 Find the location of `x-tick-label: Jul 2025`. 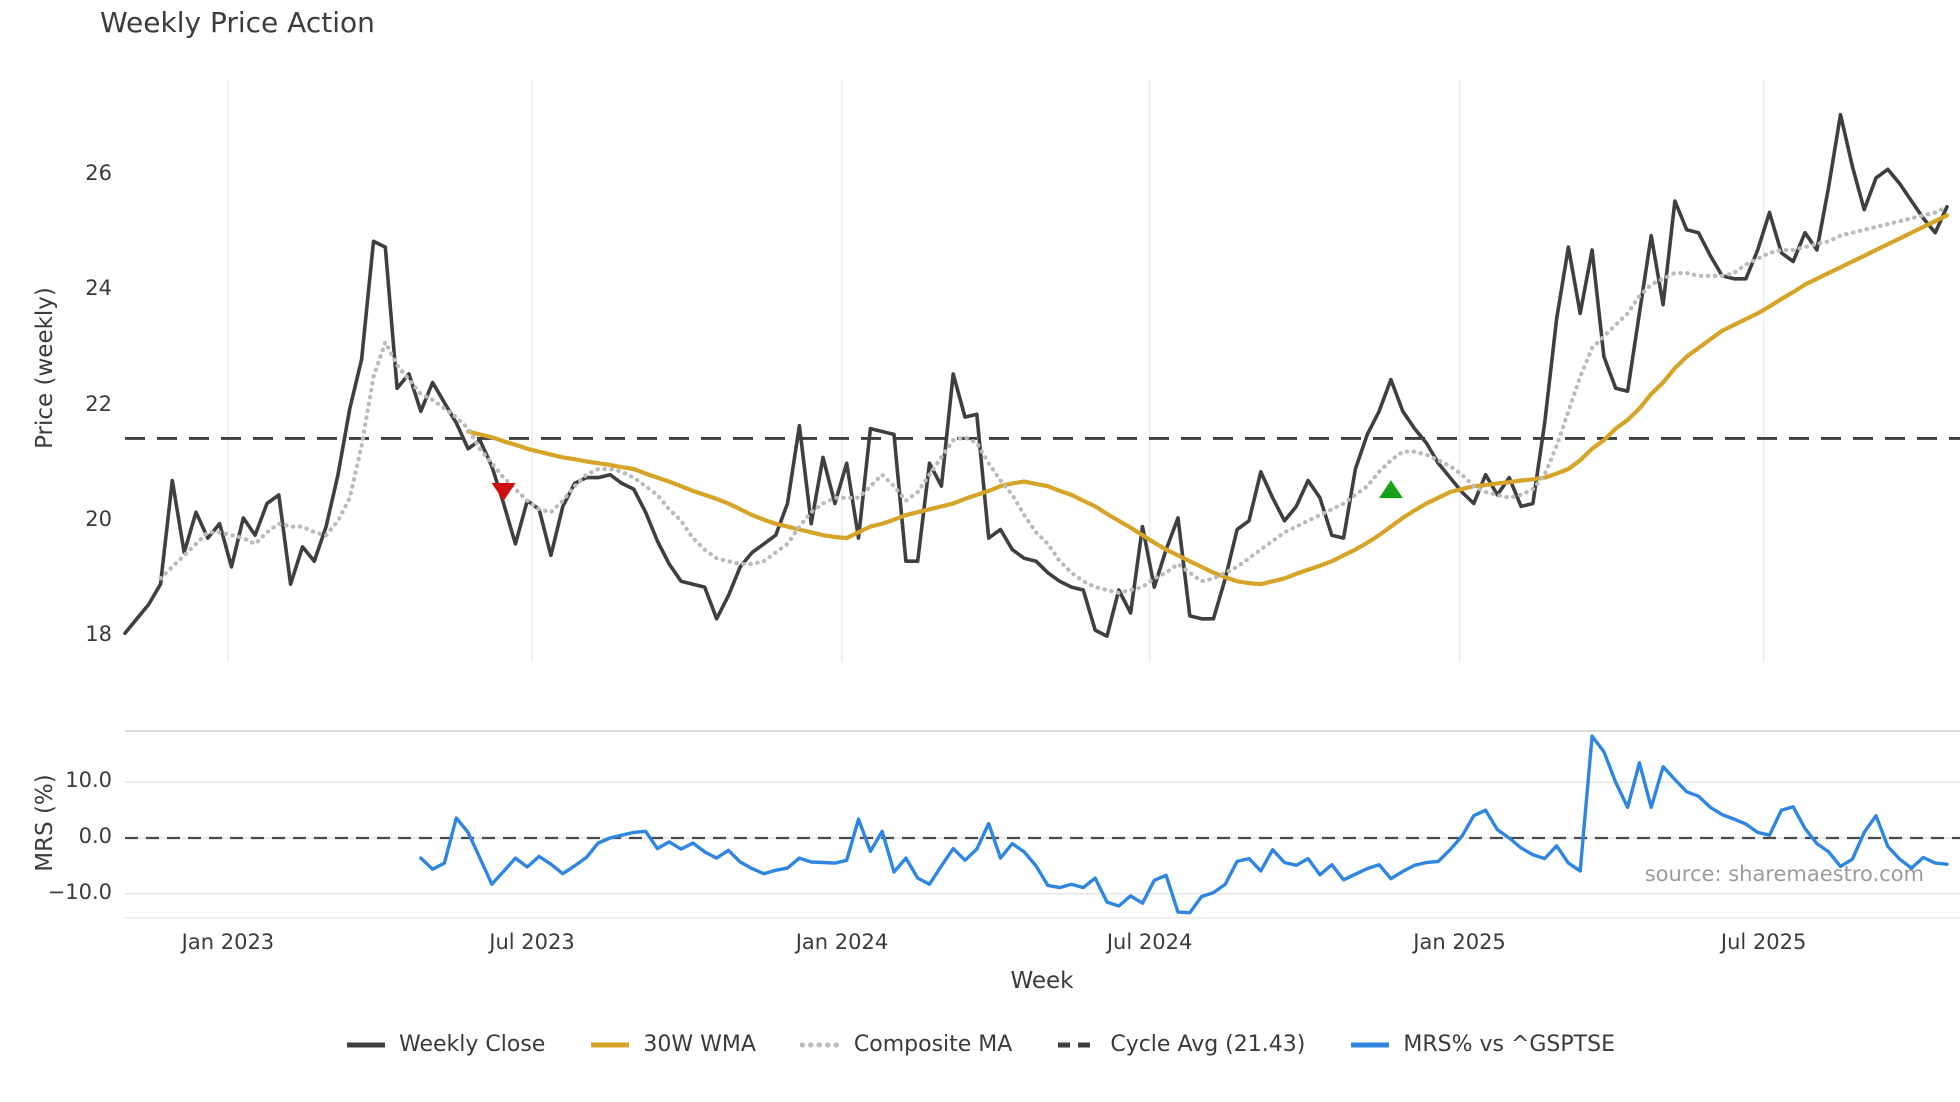

x-tick-label: Jul 2025 is located at coordinates (1763, 942).